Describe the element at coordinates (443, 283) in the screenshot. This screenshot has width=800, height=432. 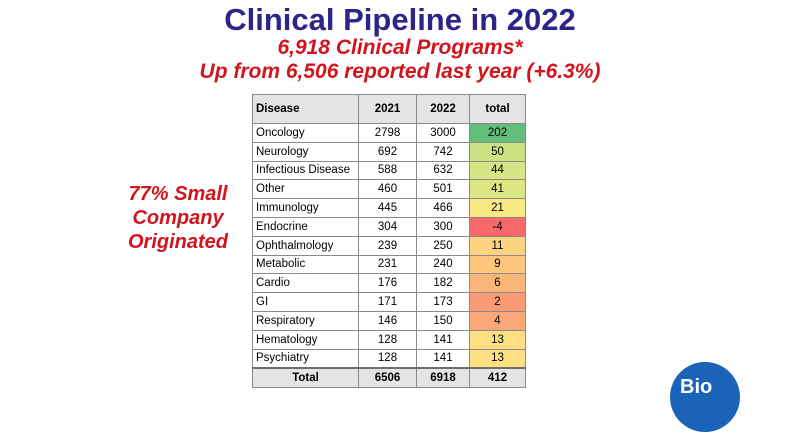
I see `value-2022-cell: 182` at that location.